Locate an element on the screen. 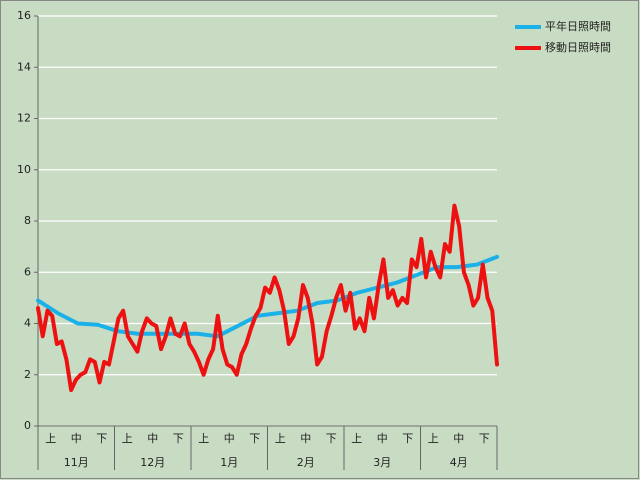 The image size is (640, 480). group-label: 1月 is located at coordinates (229, 462).